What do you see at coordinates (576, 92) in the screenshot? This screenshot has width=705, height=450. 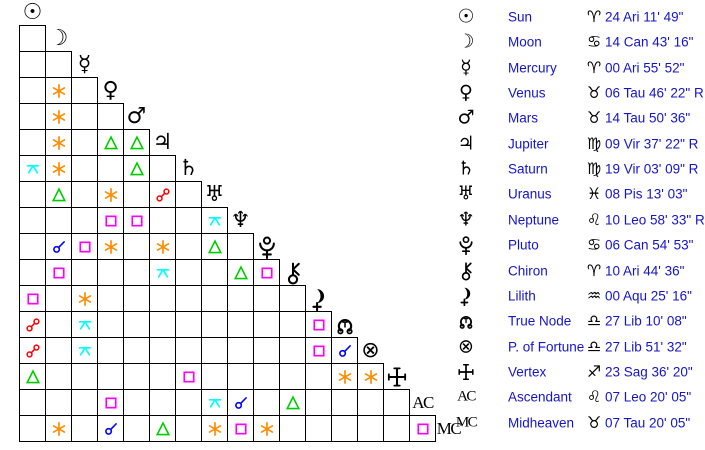 I see `position-row-venus: ♀ Venus ♉ 06 Tau 46' 22" R` at bounding box center [576, 92].